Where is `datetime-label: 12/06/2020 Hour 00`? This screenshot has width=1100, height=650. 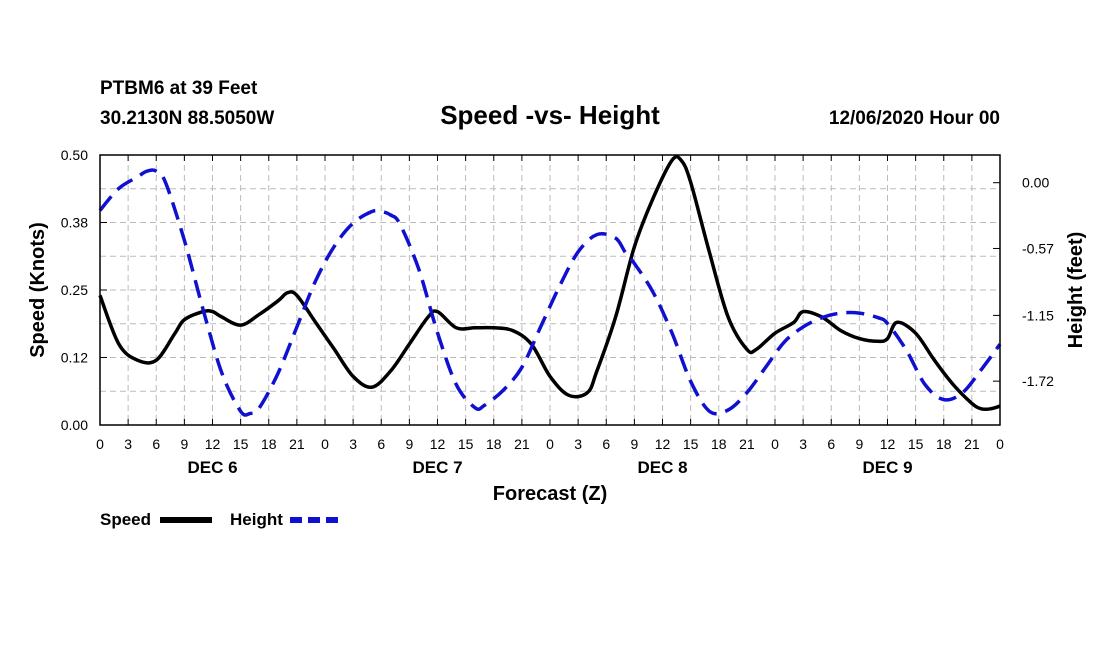 datetime-label: 12/06/2020 Hour 00 is located at coordinates (914, 118).